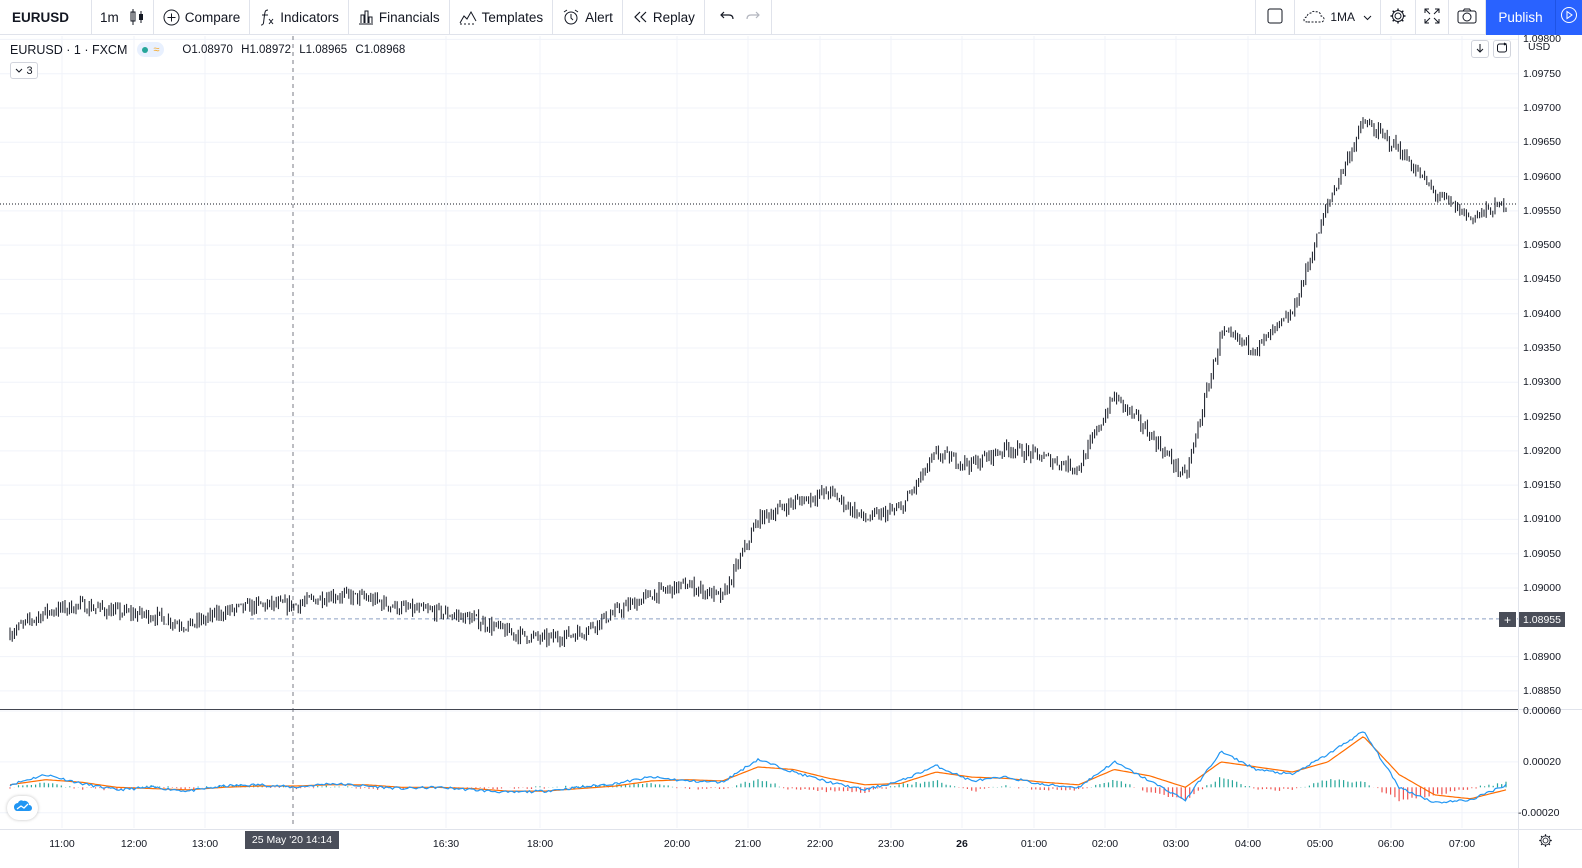 Image resolution: width=1582 pixels, height=868 pixels. I want to click on open-value: O1.08970, so click(207, 49).